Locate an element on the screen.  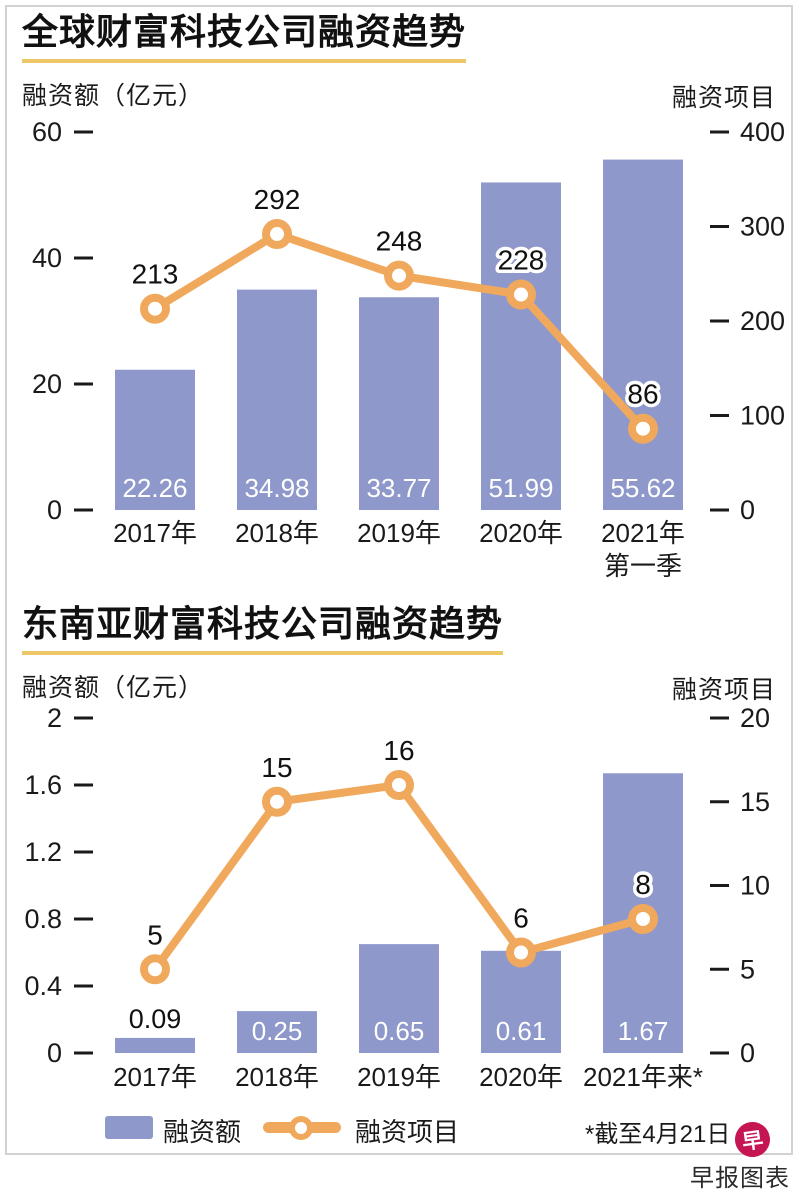
svg-text: 200 is located at coordinates (762, 321).